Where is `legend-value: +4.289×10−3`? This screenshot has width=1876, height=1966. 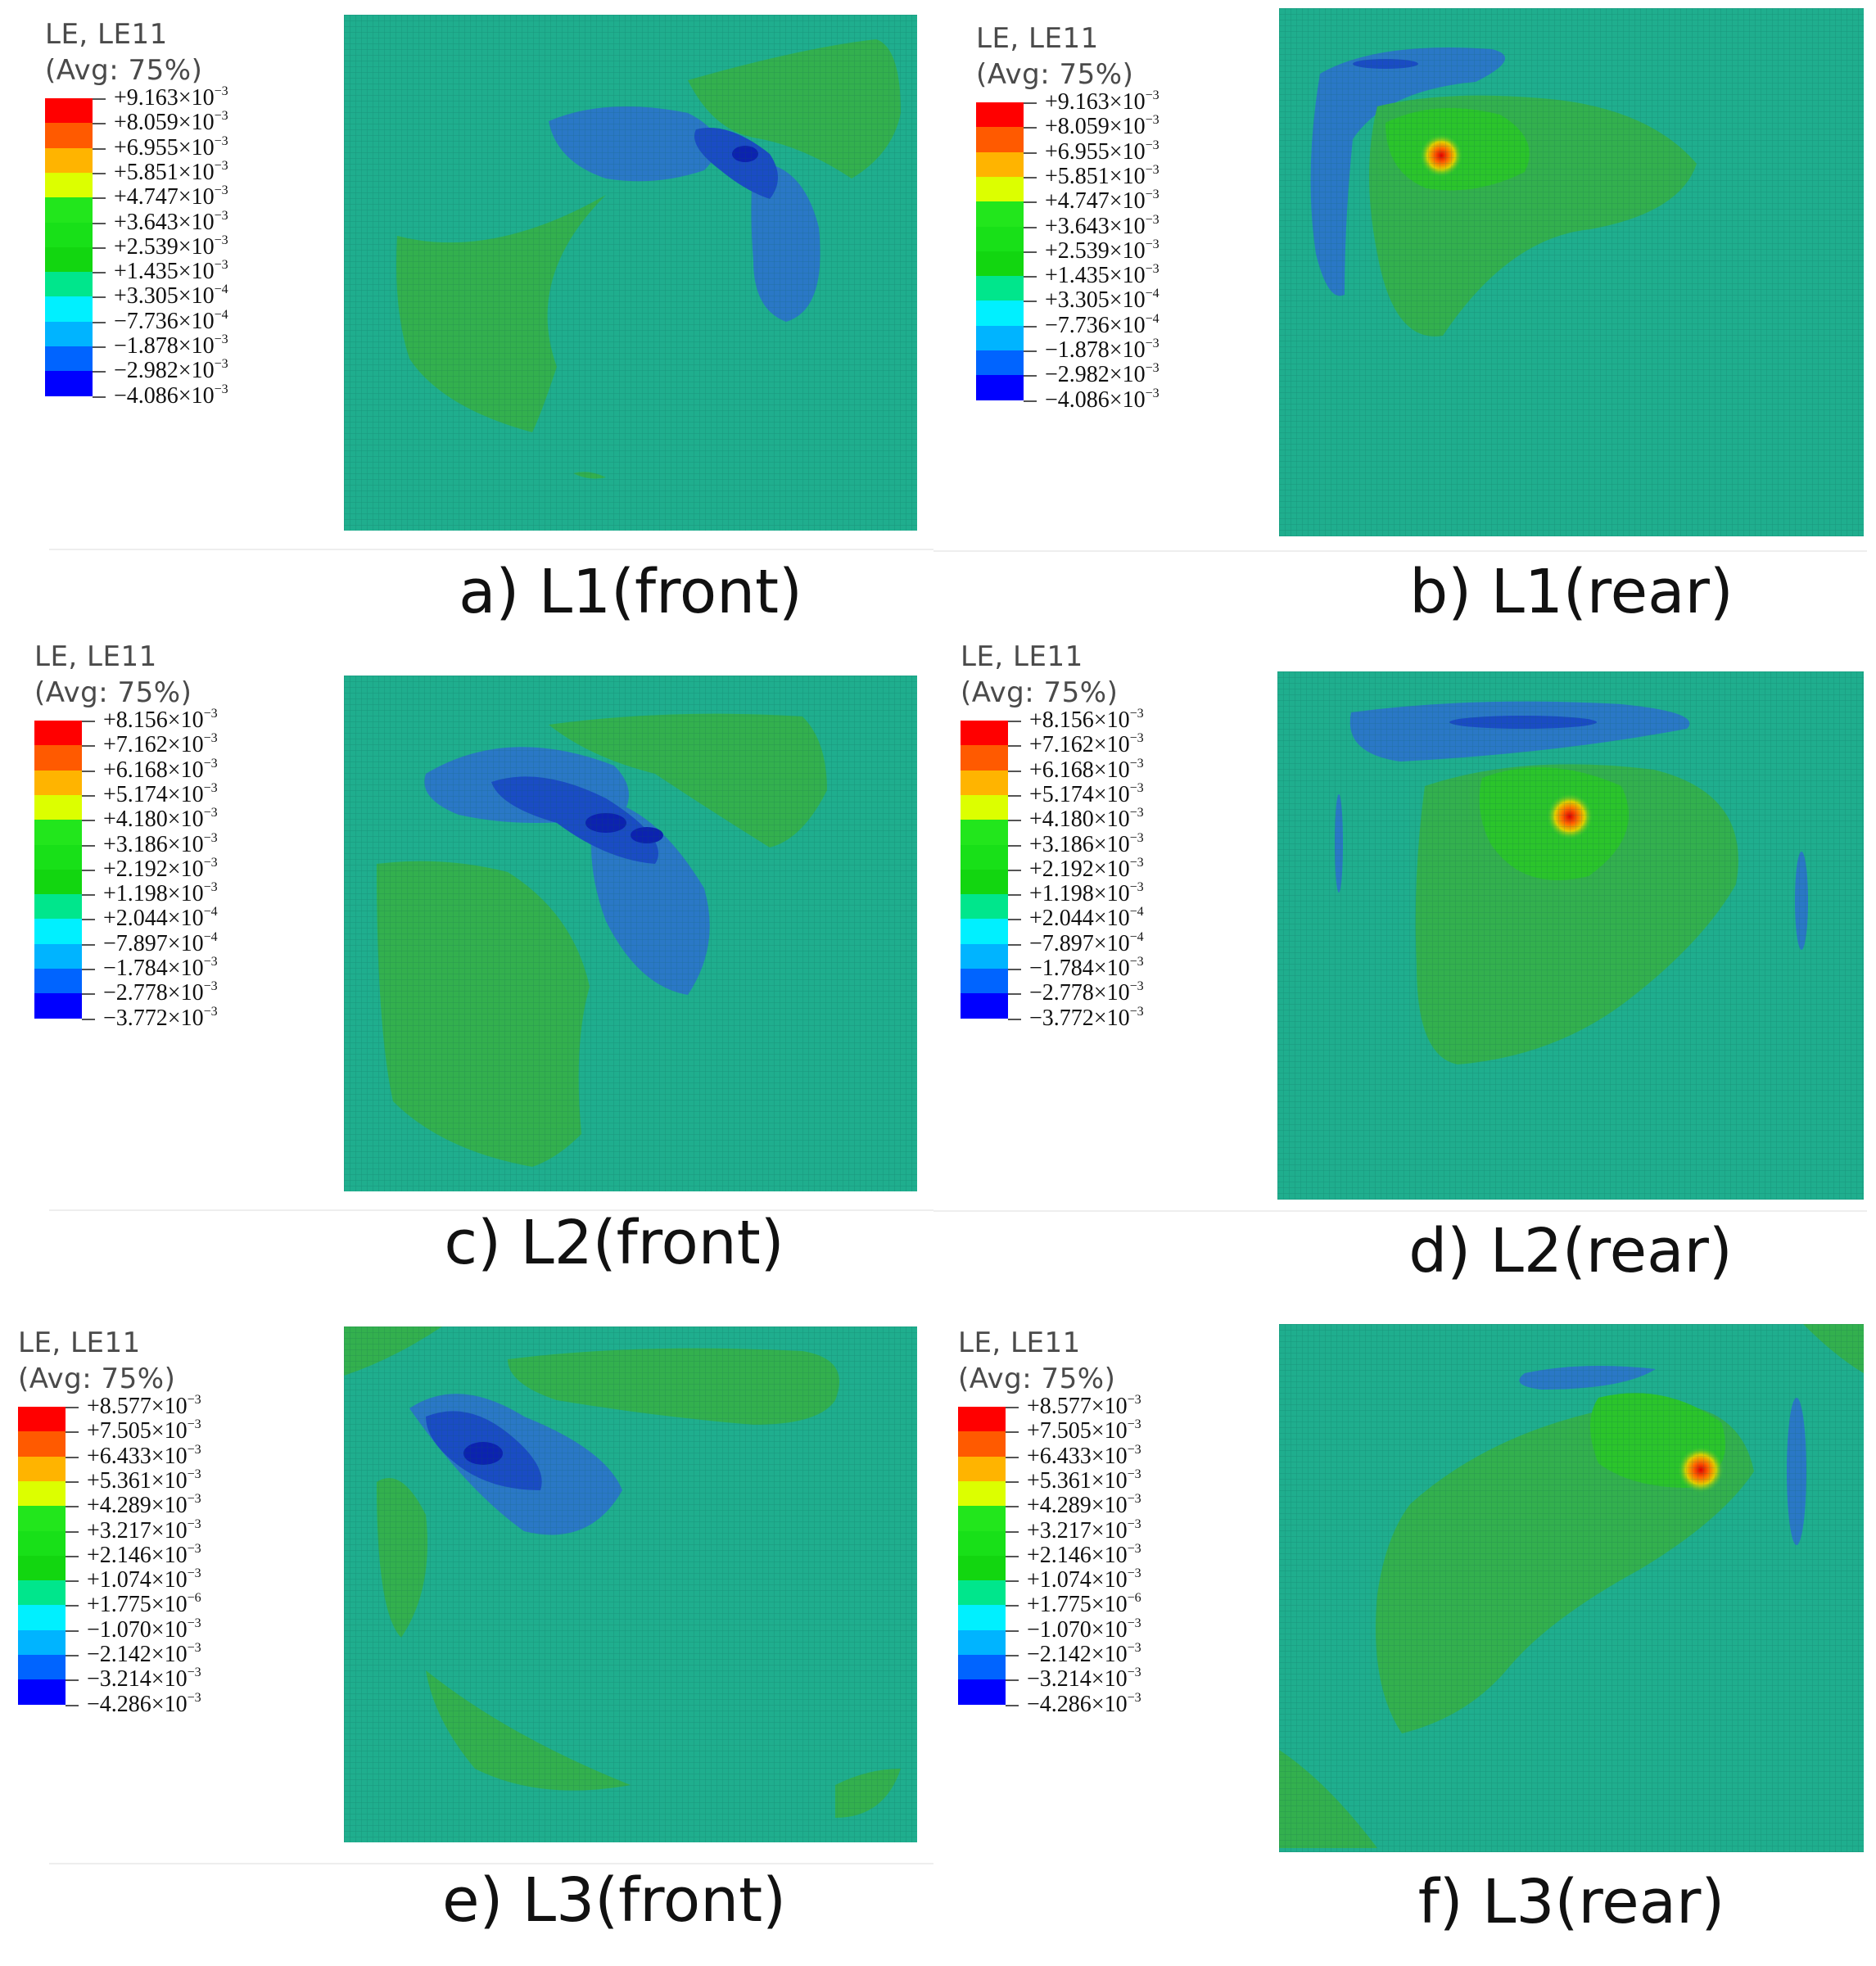
legend-value: +4.289×10−3 is located at coordinates (1084, 1506).